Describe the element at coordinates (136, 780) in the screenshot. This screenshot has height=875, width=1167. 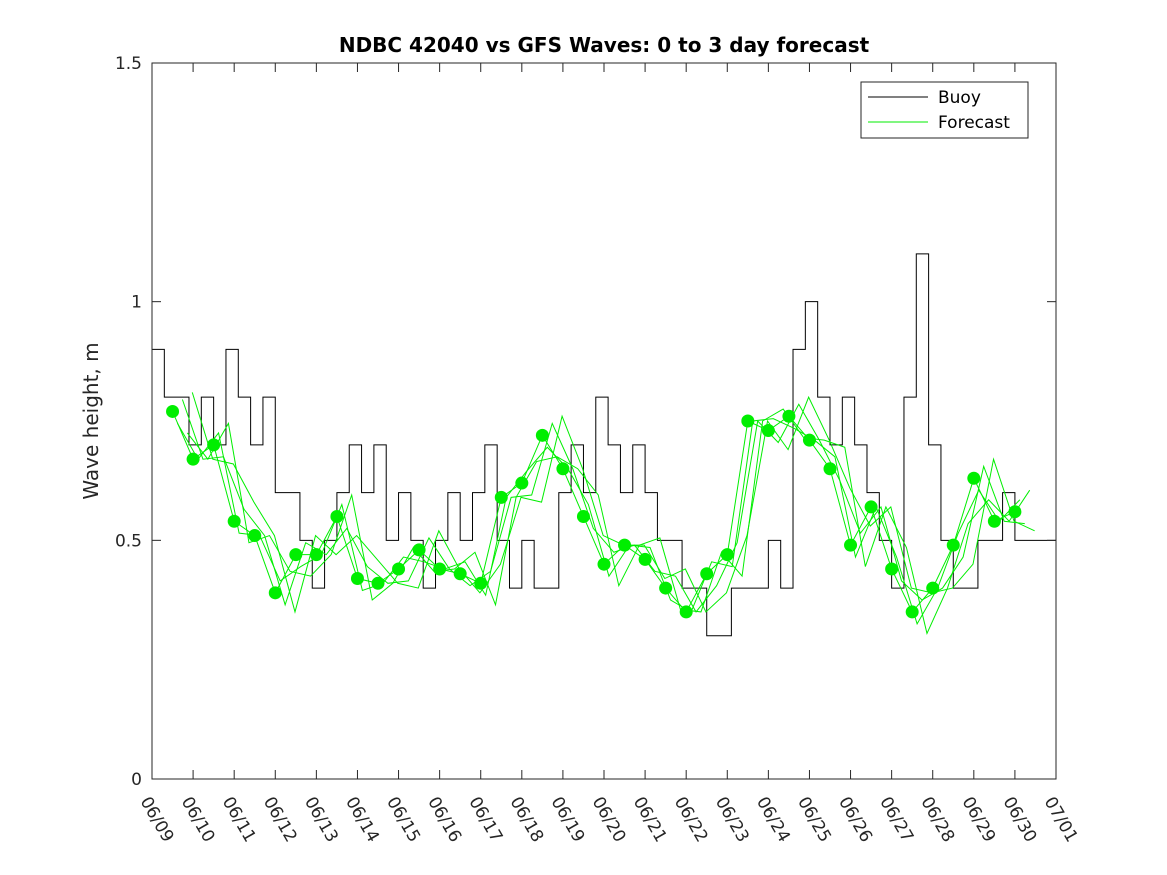
I see `y-tick-label: 0` at that location.